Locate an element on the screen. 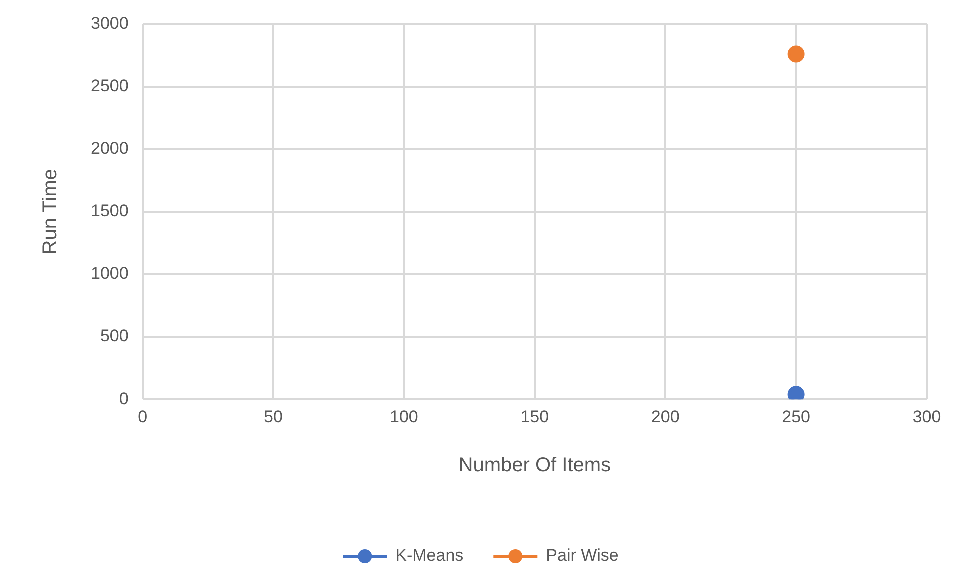 The height and width of the screenshot is (585, 967). legend-label: K-Means is located at coordinates (430, 556).